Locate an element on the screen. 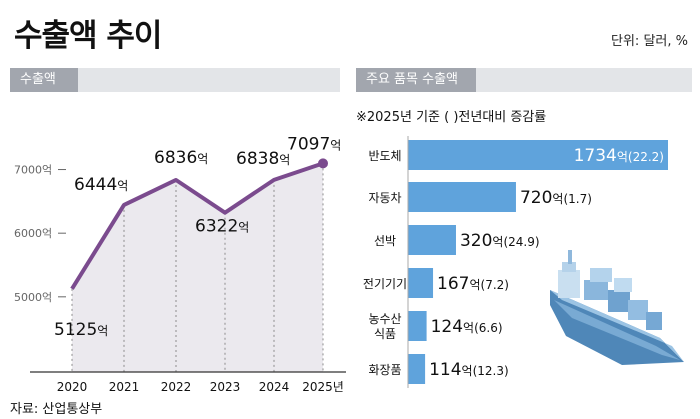 The height and width of the screenshot is (419, 700). line-end-point is located at coordinates (323, 163).